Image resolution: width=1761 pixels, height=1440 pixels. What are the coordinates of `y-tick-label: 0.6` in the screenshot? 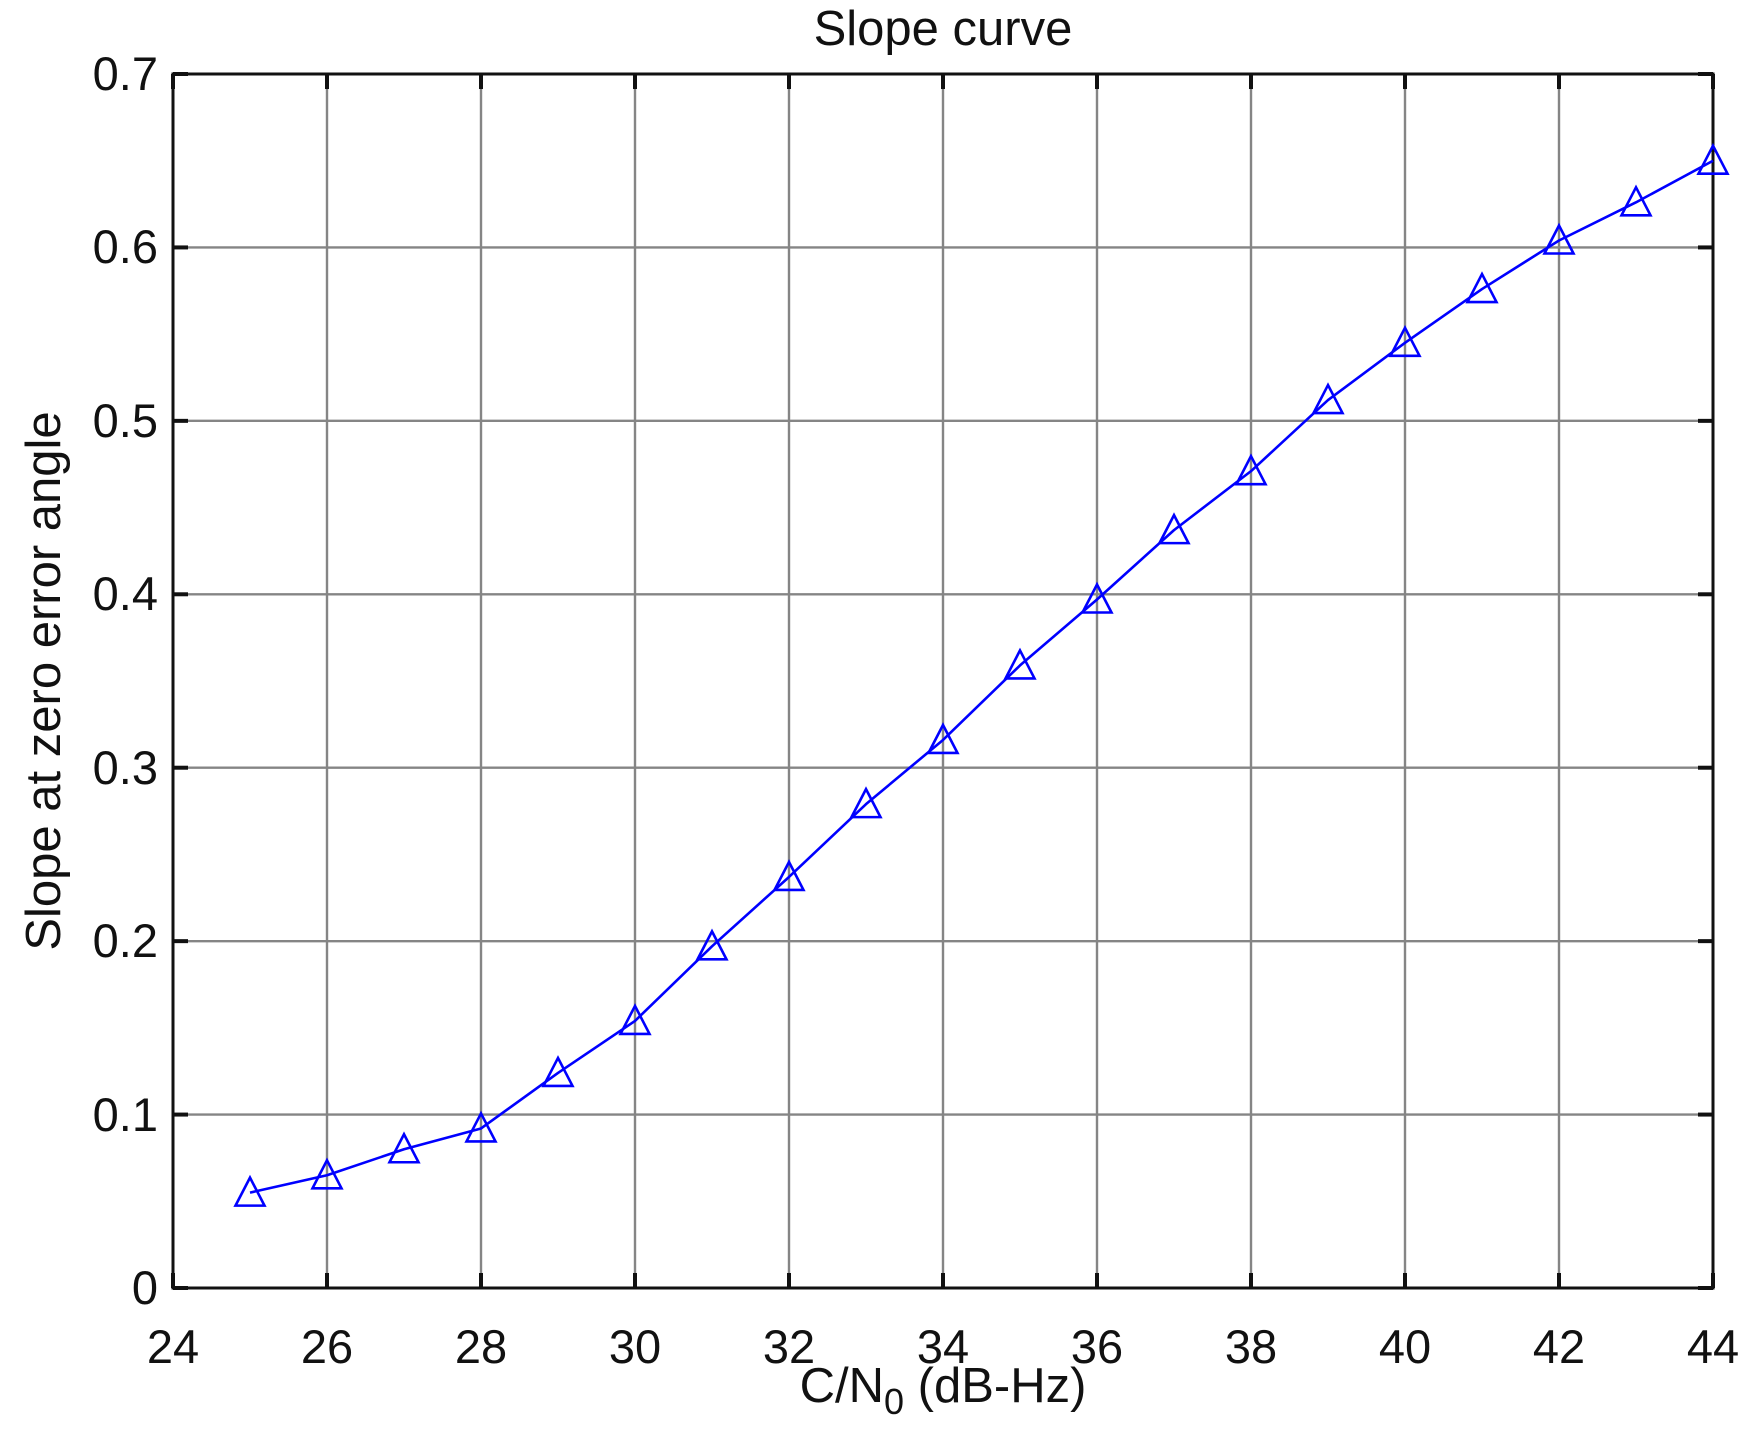 It's located at (125, 247).